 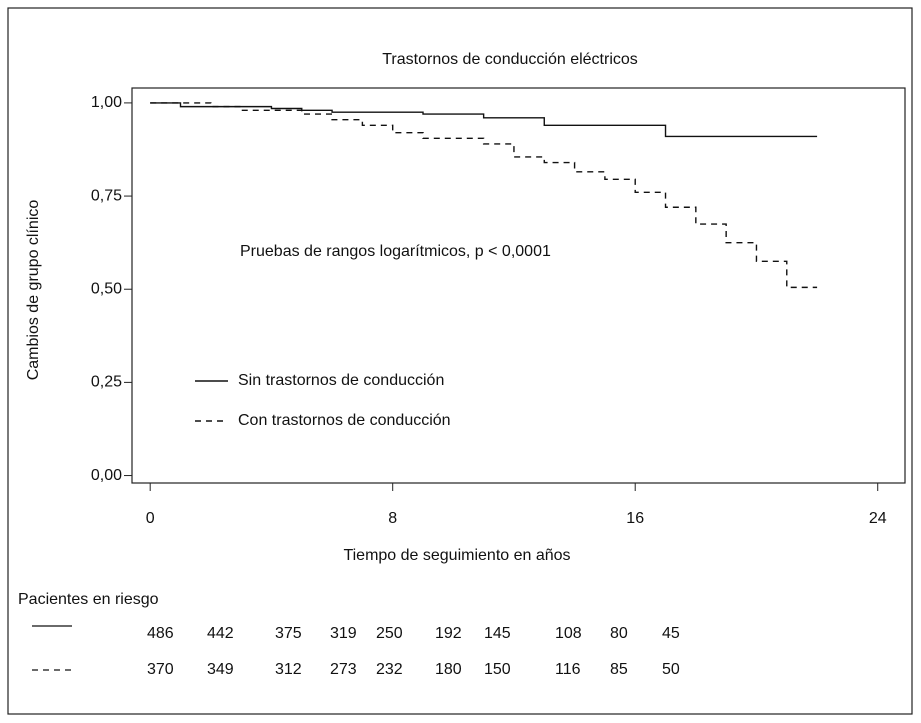 What do you see at coordinates (88, 599) in the screenshot?
I see `risk-table-title: Pacientes en riesgo` at bounding box center [88, 599].